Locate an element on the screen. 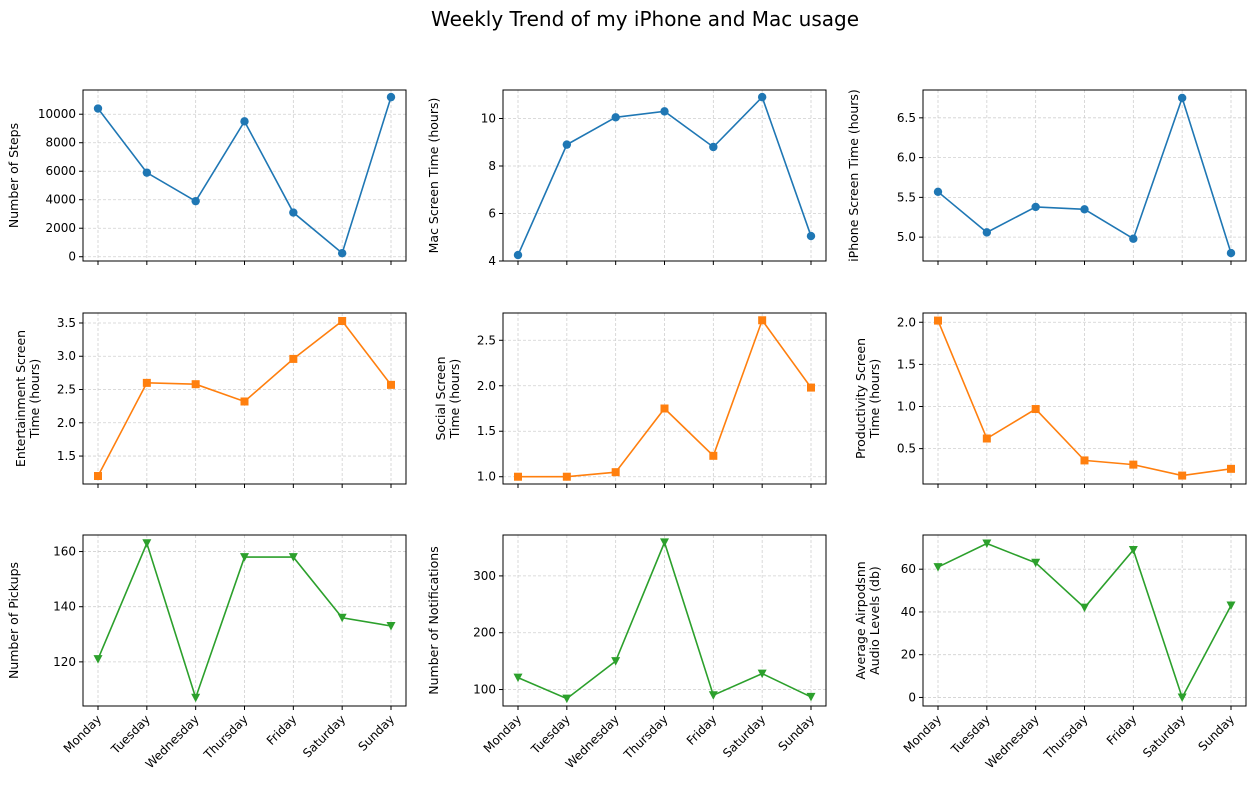 This screenshot has width=1255, height=792. y-tick-label: 4 is located at coordinates (492, 261).